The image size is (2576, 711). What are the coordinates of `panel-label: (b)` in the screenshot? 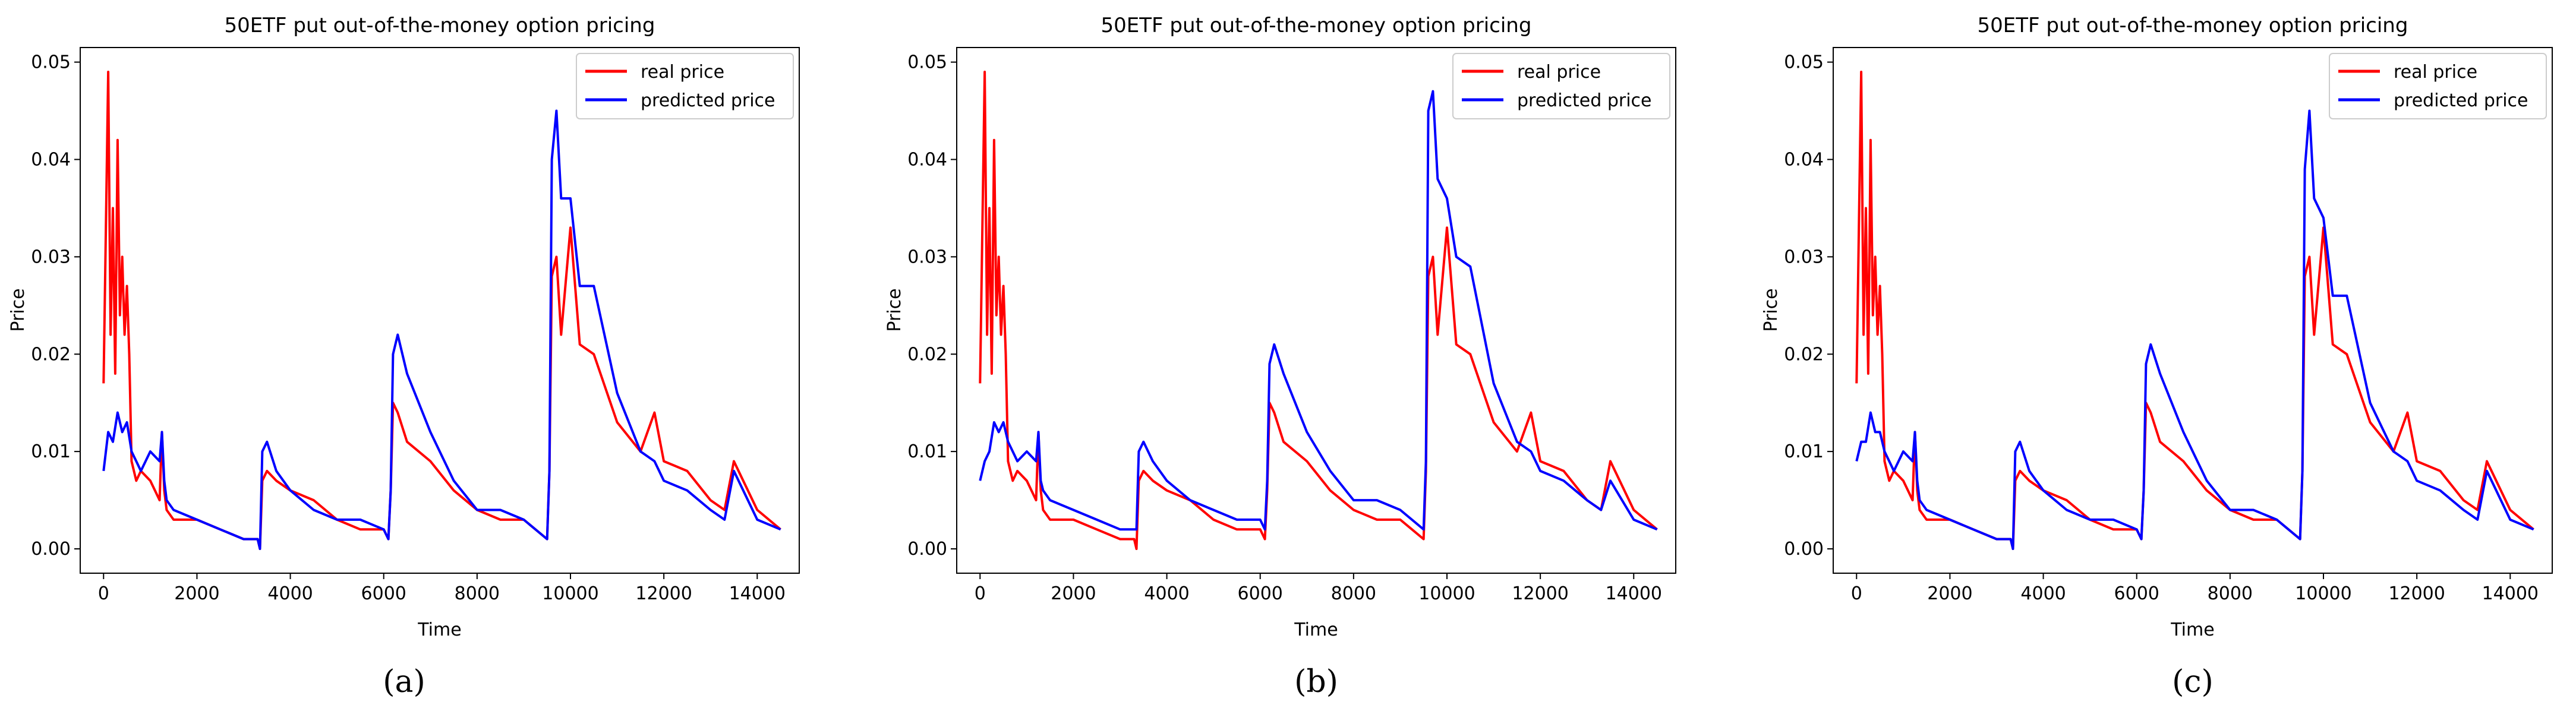 It's located at (1316, 682).